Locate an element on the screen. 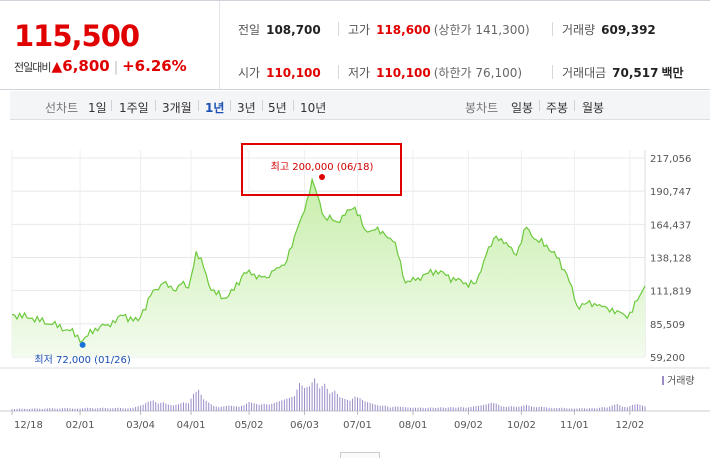 The height and width of the screenshot is (458, 710). stat-unit: 백만 is located at coordinates (672, 73).